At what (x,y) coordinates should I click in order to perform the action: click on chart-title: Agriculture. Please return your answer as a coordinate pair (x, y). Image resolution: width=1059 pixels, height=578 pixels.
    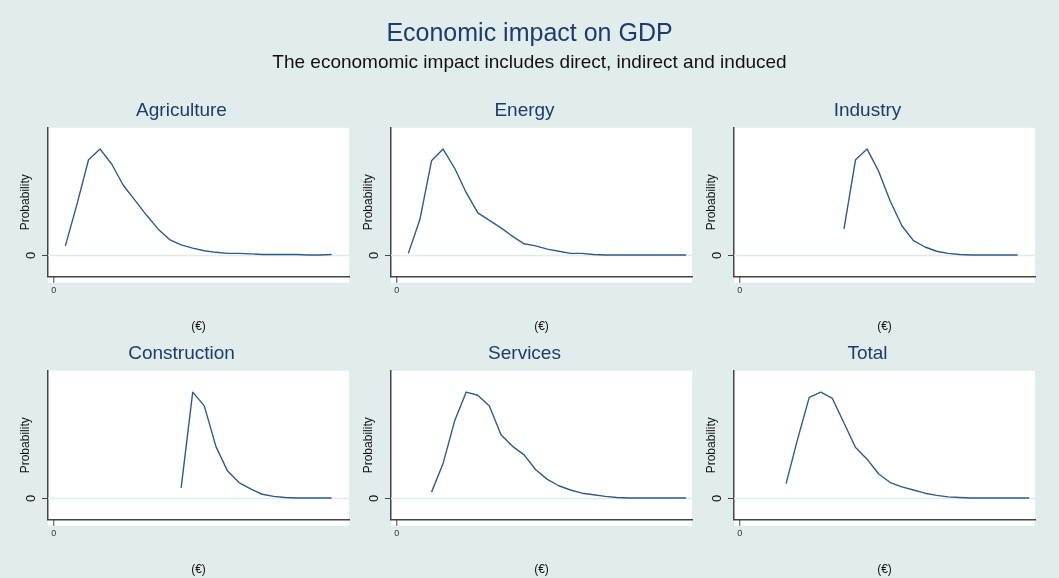
    Looking at the image, I should click on (181, 109).